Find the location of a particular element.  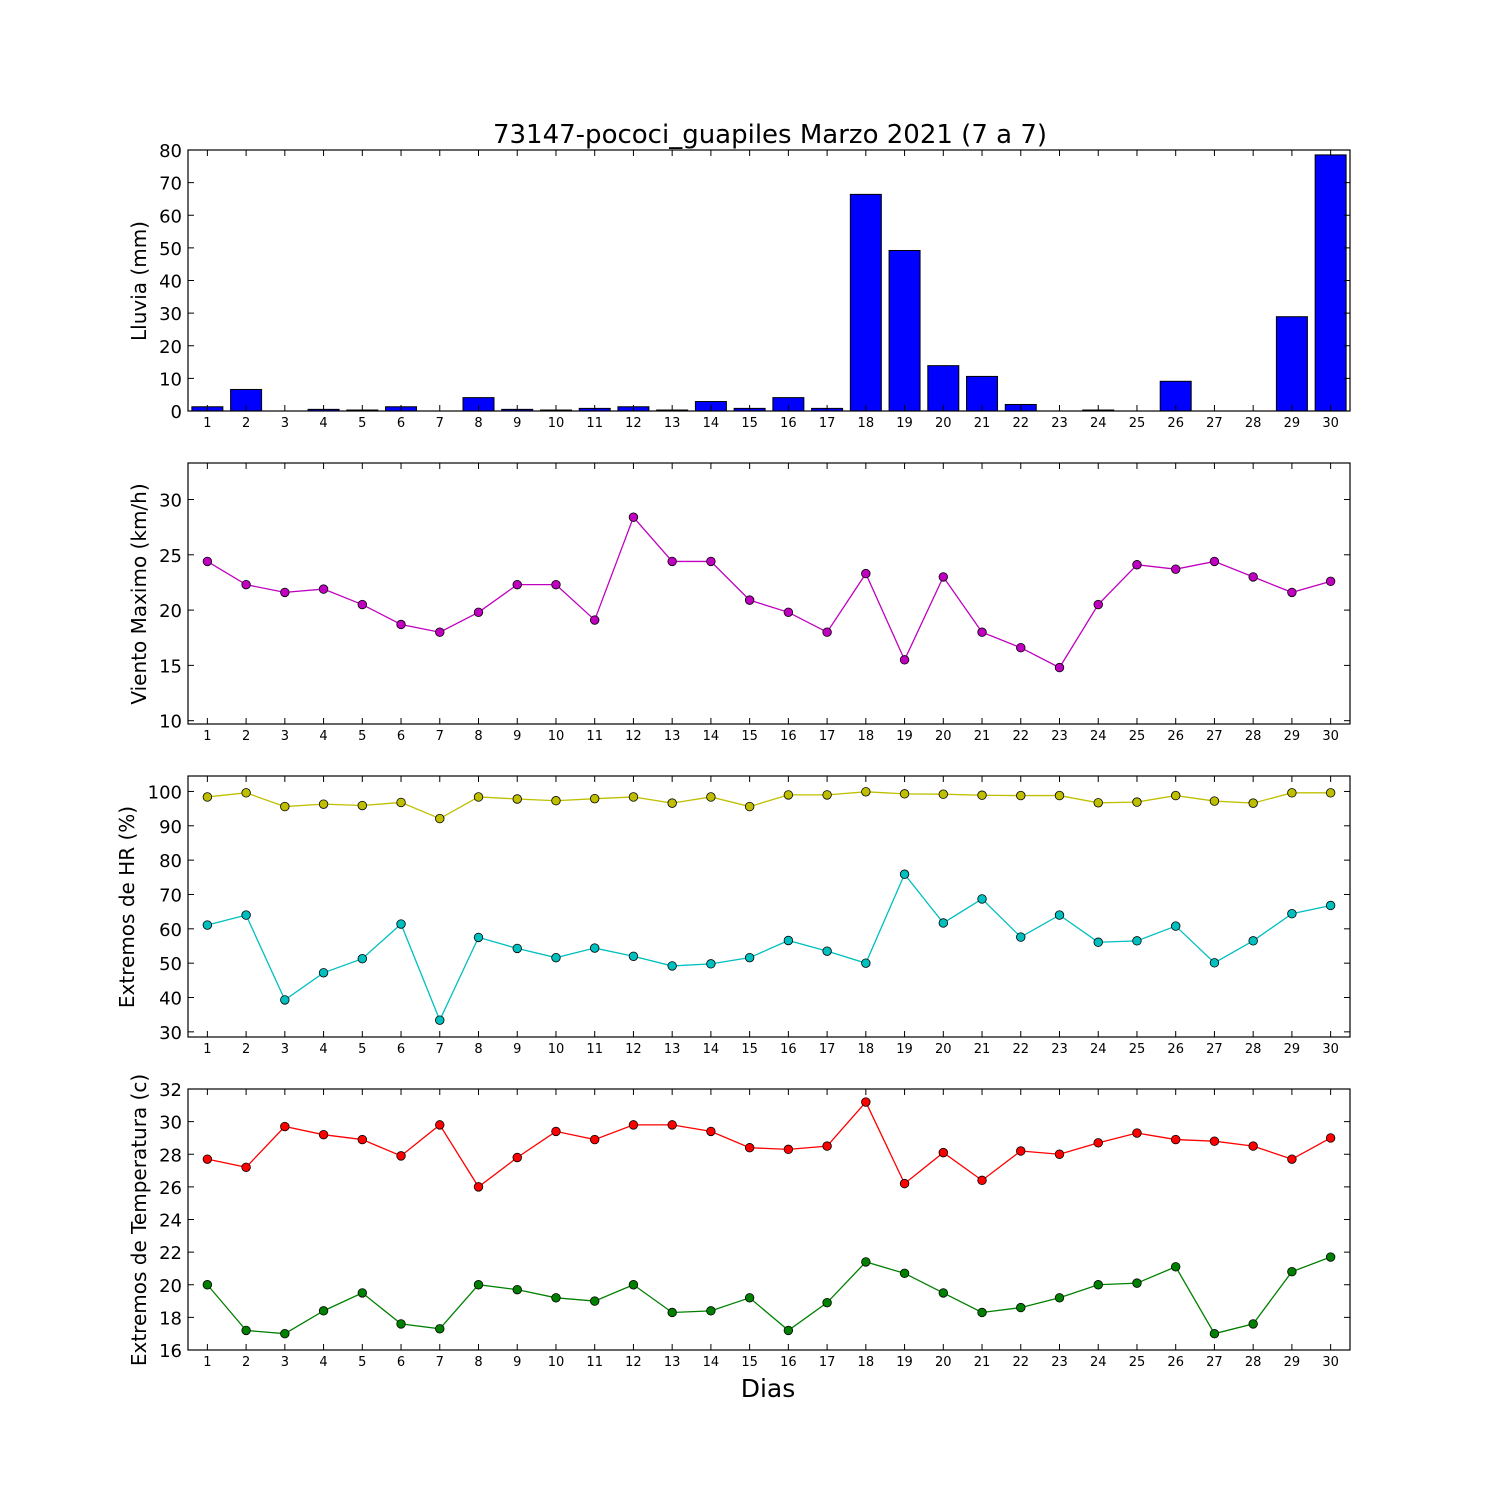

temperature-x-tick-label: 11 is located at coordinates (594, 1362).